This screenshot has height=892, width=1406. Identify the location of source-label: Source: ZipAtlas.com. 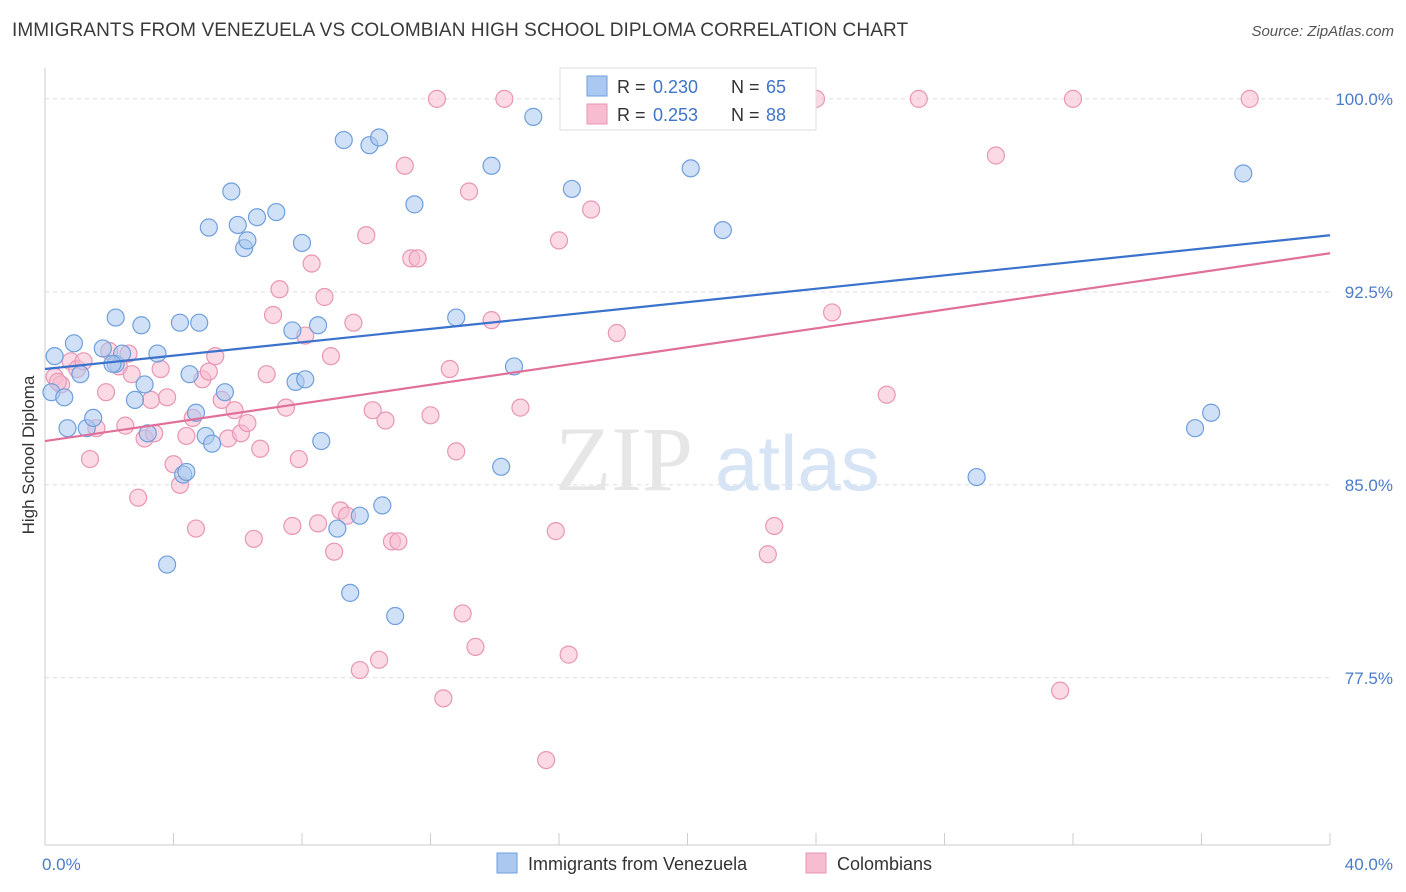
(1322, 31).